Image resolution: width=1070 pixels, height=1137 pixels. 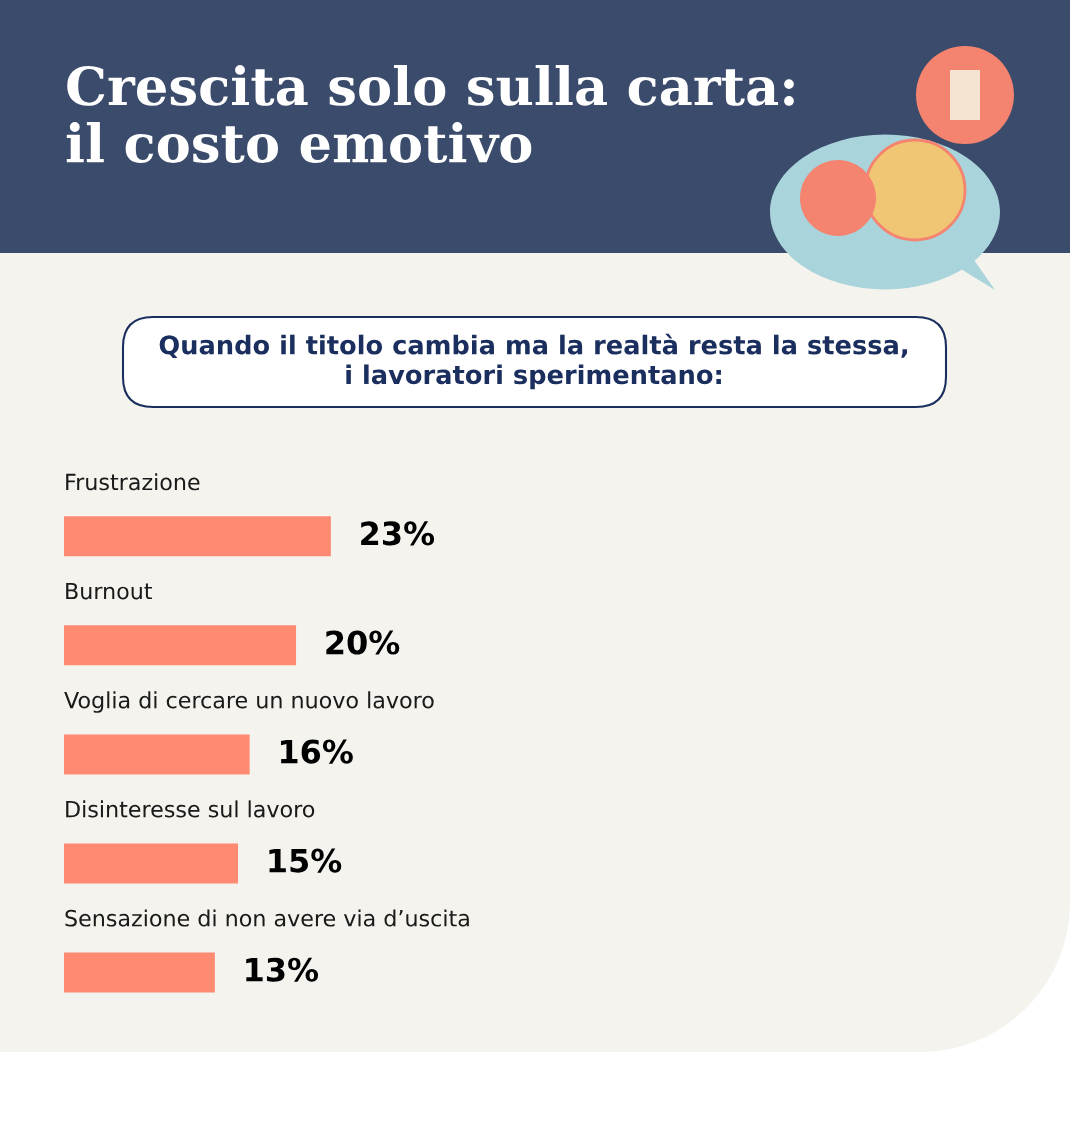 I want to click on data-label: 20%, so click(x=363, y=642).